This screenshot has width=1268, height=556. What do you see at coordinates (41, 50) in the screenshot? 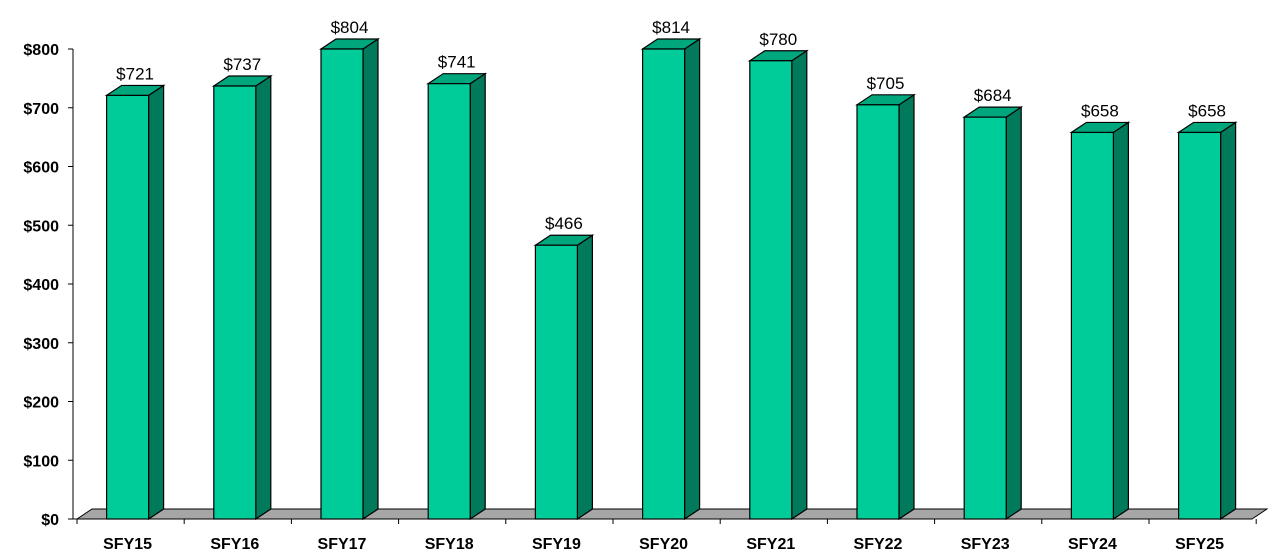
I see `y-tick-label: $800` at bounding box center [41, 50].